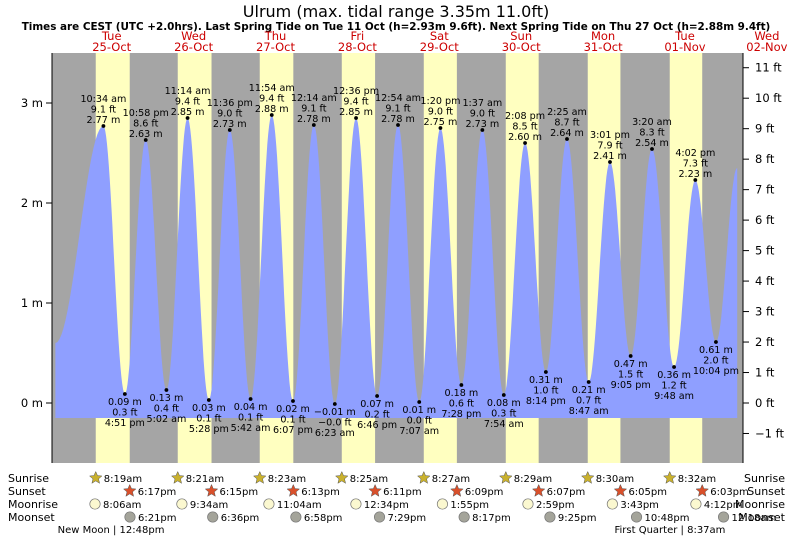 The width and height of the screenshot is (793, 539). Describe the element at coordinates (525, 137) in the screenshot. I see `high-tide-meters: 2.60 m` at that location.